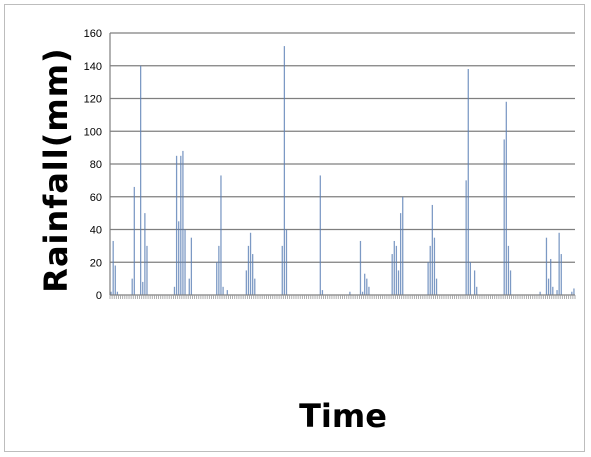  What do you see at coordinates (93, 132) in the screenshot?
I see `y-tick-label: 100` at bounding box center [93, 132].